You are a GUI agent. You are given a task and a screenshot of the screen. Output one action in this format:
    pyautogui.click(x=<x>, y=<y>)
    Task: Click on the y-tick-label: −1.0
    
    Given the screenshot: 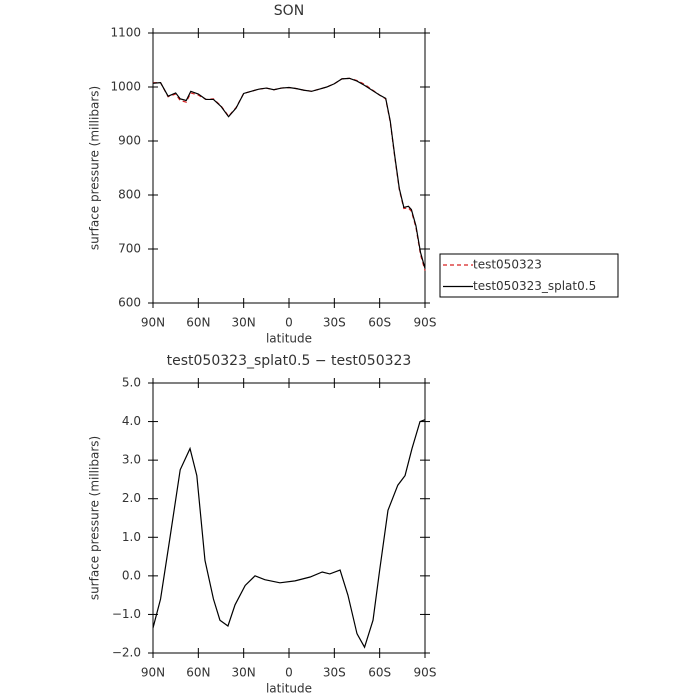 What is the action you would take?
    pyautogui.click(x=126, y=614)
    